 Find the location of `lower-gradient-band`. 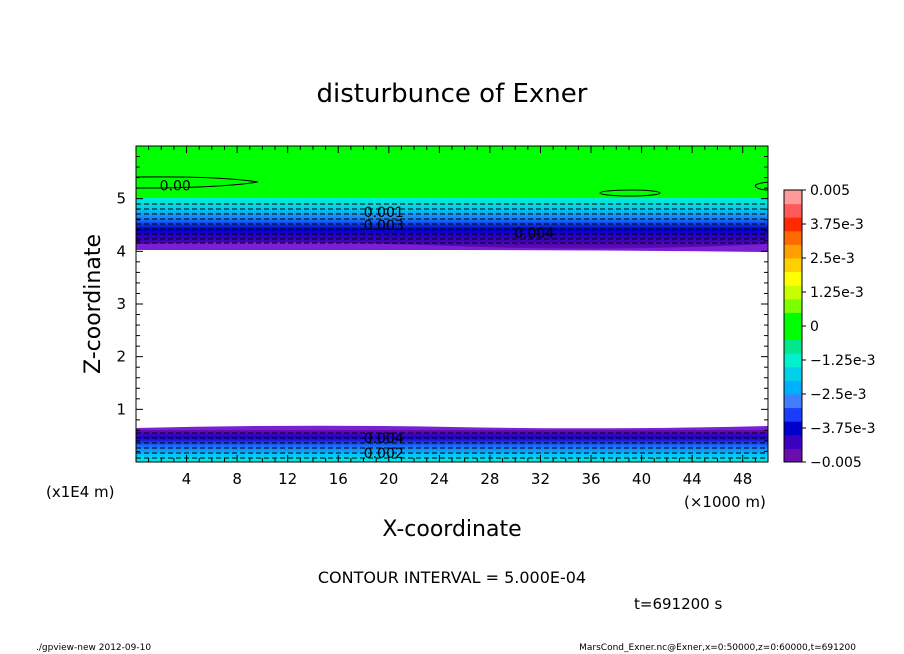

lower-gradient-band is located at coordinates (452, 446).